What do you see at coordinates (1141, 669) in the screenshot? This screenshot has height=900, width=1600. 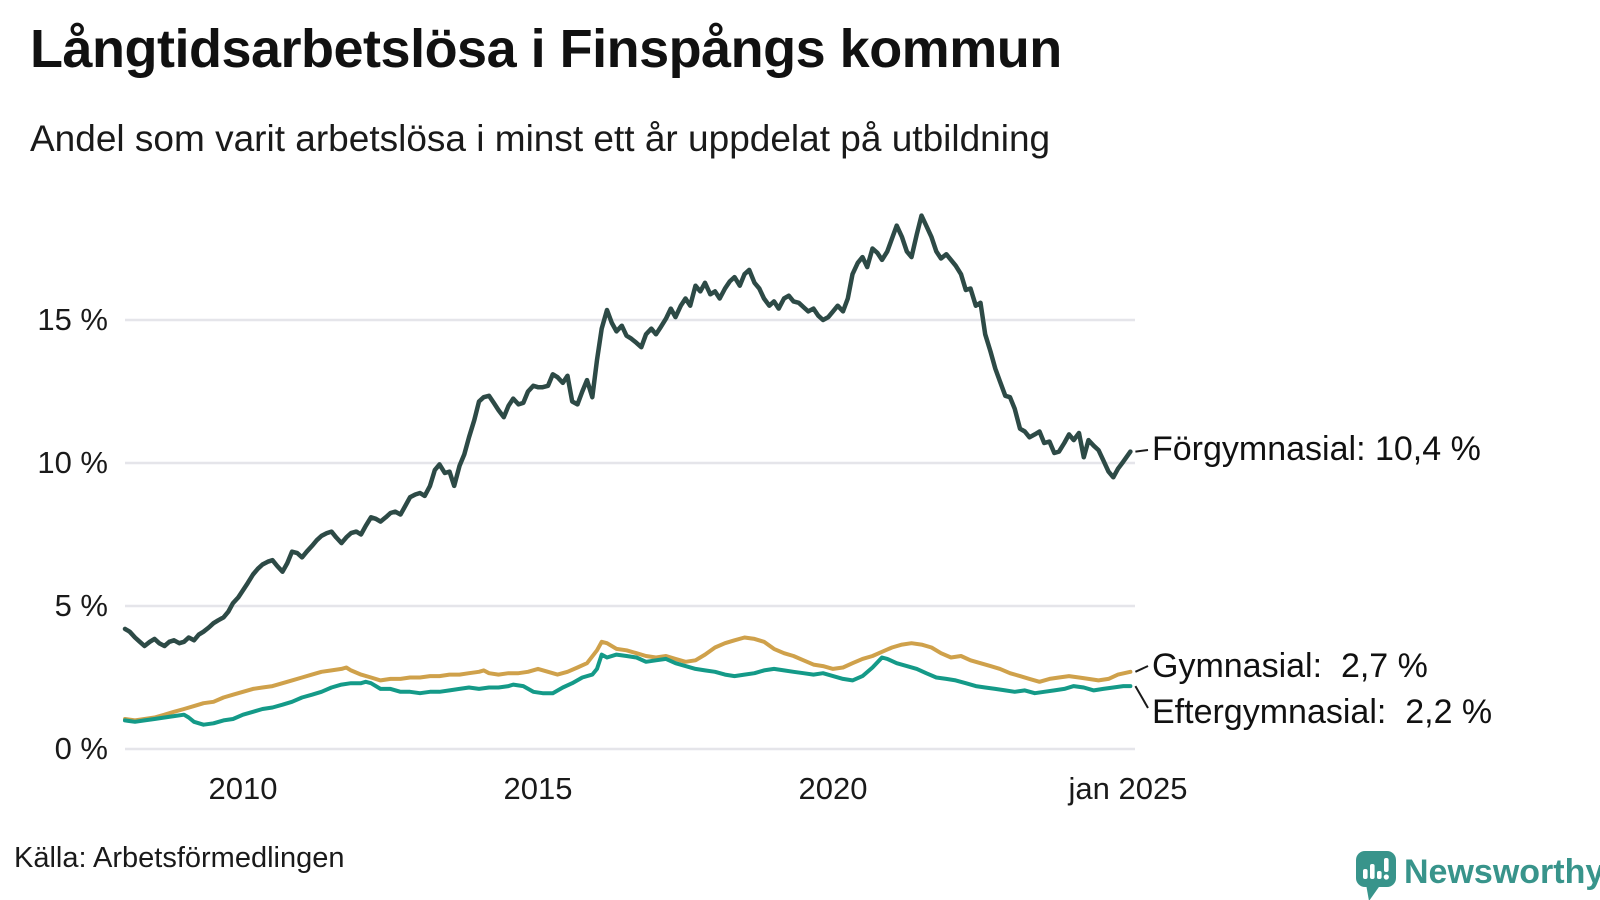 I see `label-connector-gymnasial` at bounding box center [1141, 669].